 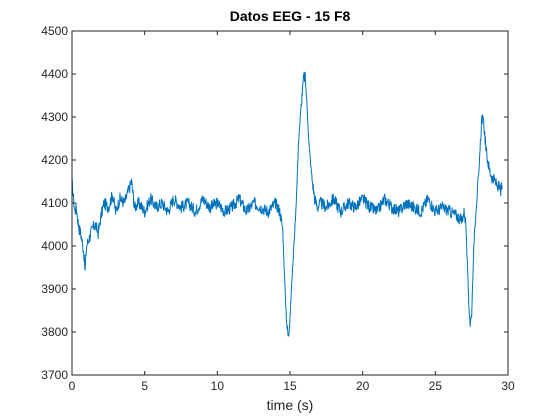 What do you see at coordinates (290, 386) in the screenshot?
I see `x-tick-label: 15` at bounding box center [290, 386].